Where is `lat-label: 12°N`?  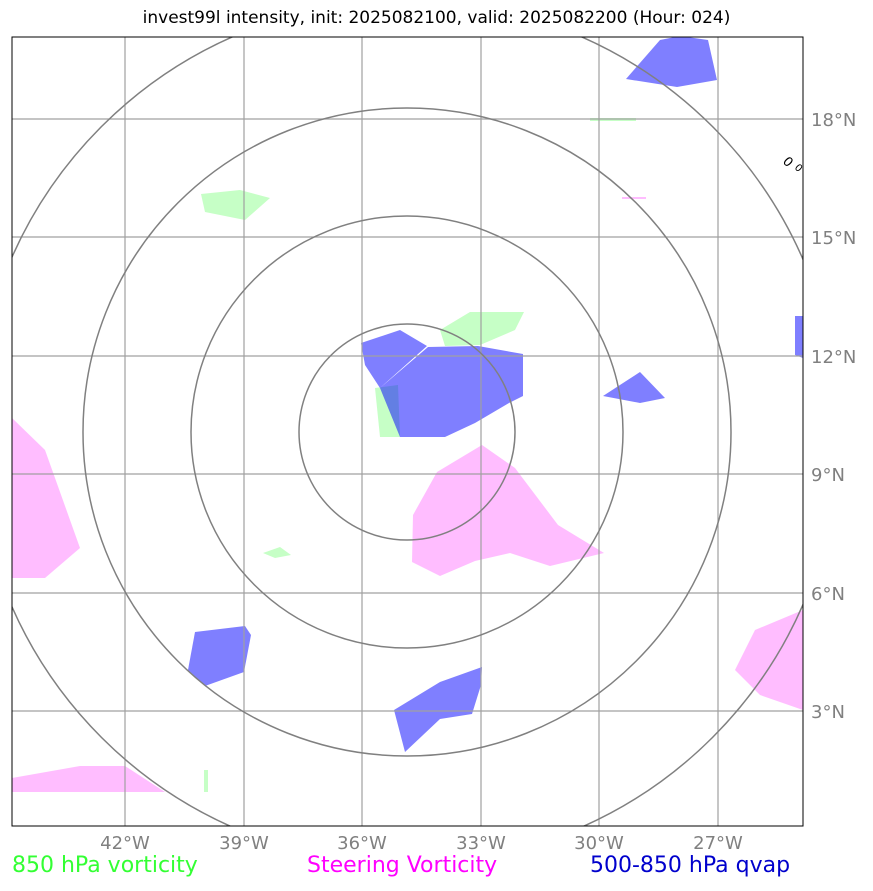 lat-label: 12°N is located at coordinates (833, 357).